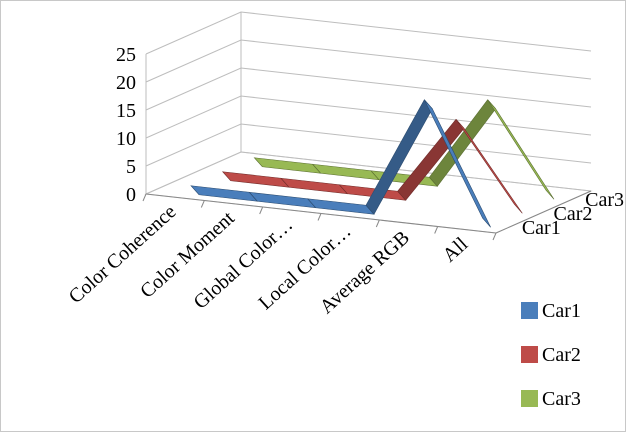 The width and height of the screenshot is (626, 436). Describe the element at coordinates (126, 83) in the screenshot. I see `y-tick-label: 20` at that location.